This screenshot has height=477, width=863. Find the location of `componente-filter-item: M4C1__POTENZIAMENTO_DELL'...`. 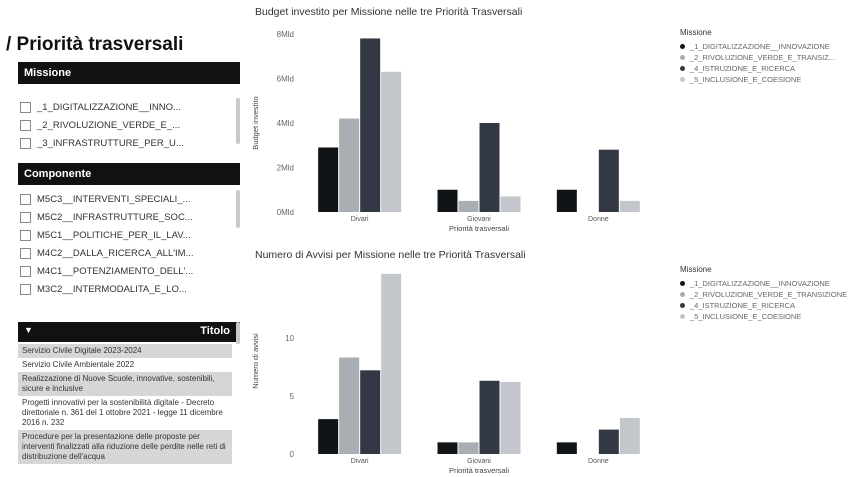

componente-filter-item: M4C1__POTENZIAMENTO_DELL'... is located at coordinates (129, 271).